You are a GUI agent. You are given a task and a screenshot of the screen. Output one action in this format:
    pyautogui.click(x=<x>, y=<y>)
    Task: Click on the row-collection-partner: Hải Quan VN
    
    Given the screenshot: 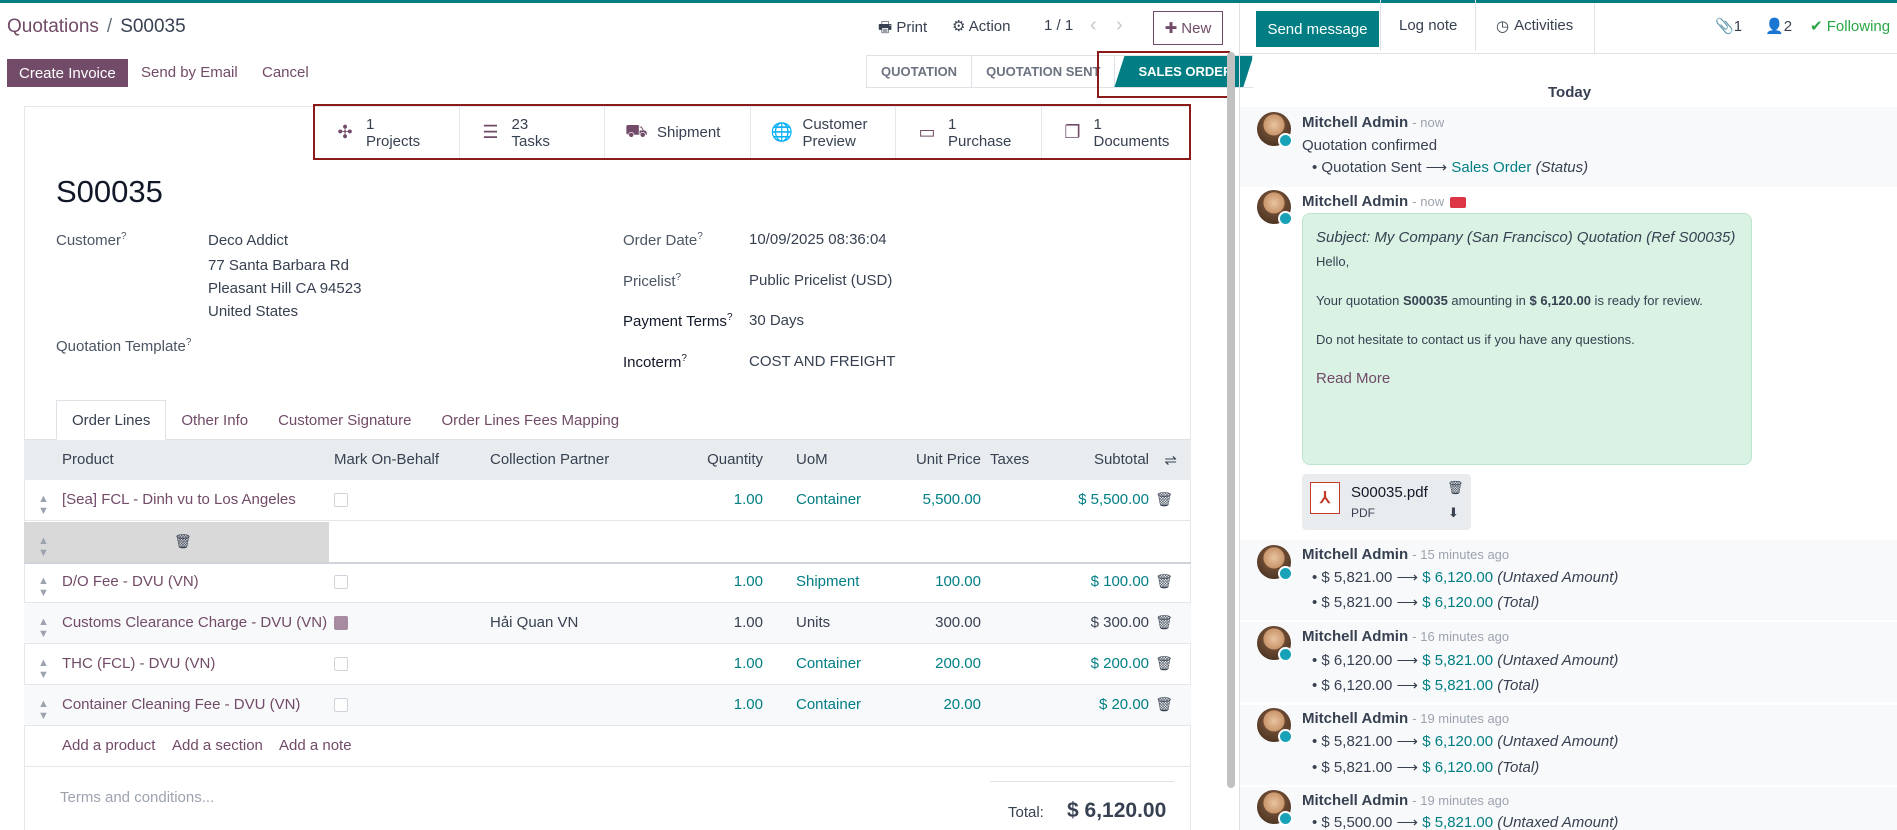 What is the action you would take?
    pyautogui.click(x=534, y=622)
    